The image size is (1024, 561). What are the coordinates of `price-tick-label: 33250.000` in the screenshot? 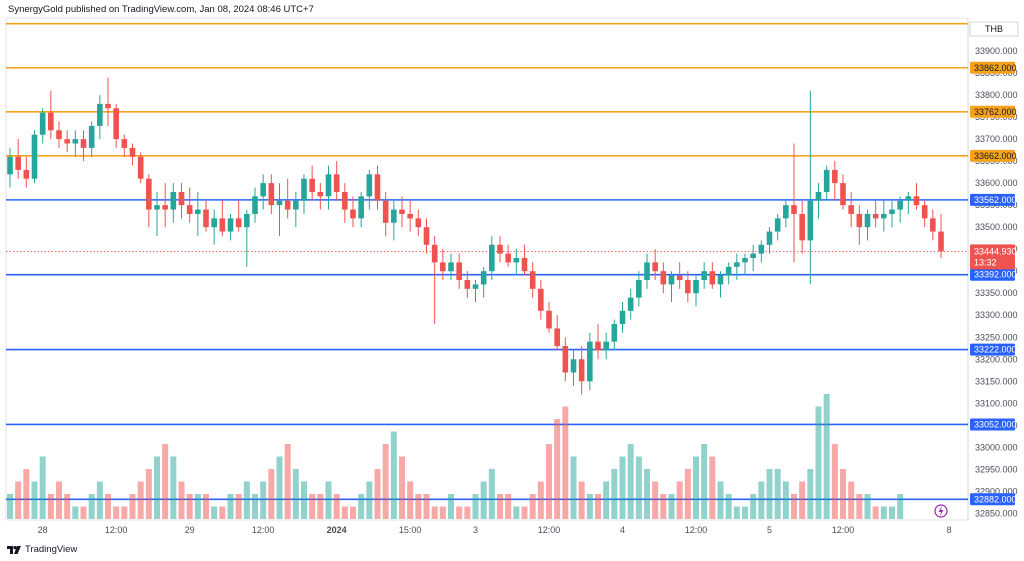 It's located at (996, 337).